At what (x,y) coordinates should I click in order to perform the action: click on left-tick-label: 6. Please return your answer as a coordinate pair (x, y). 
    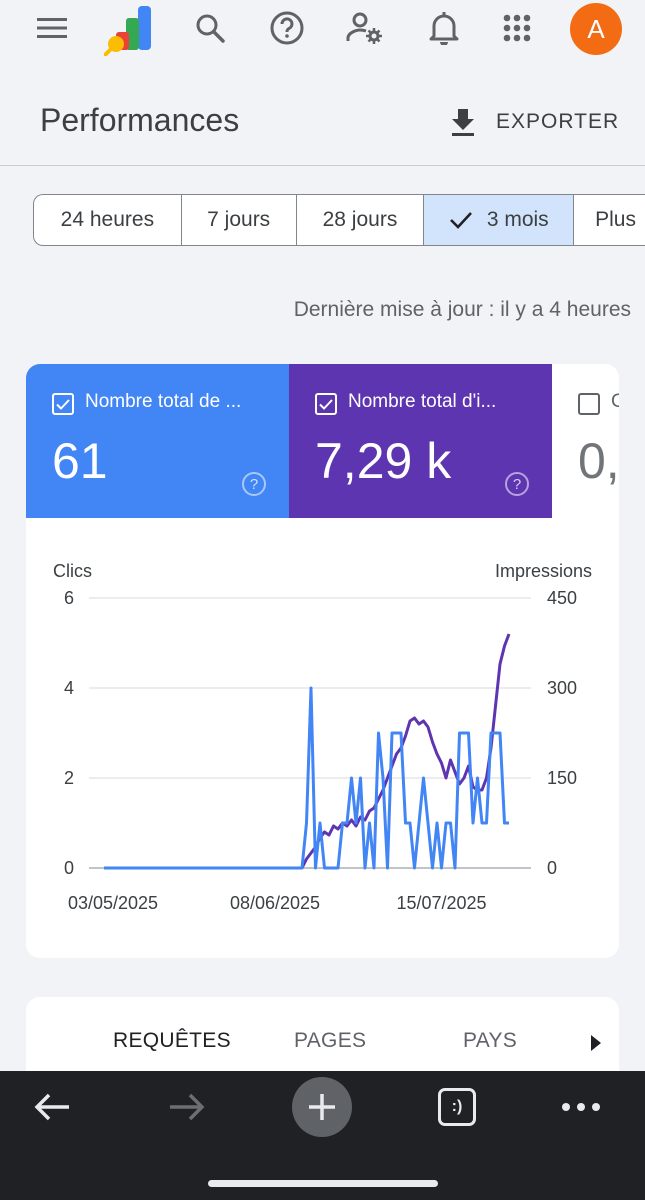
    Looking at the image, I should click on (69, 598).